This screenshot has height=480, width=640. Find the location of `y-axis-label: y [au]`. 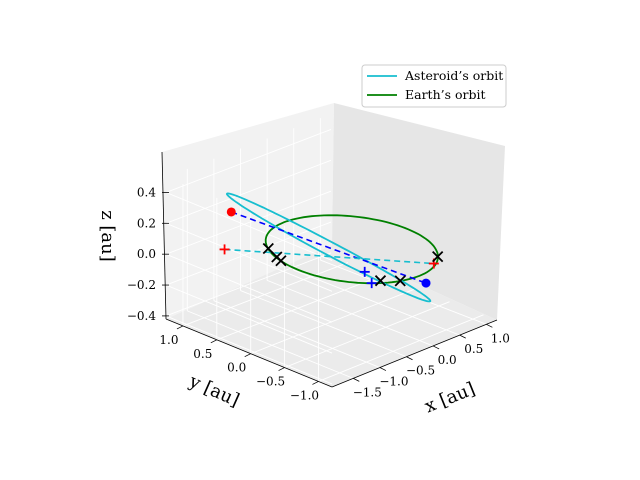

y-axis-label: y [au] is located at coordinates (213, 390).